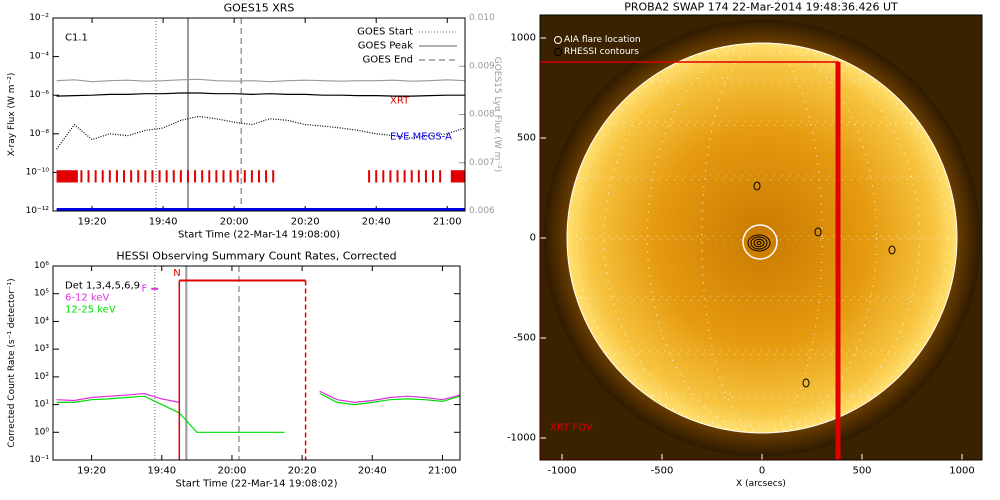 The image size is (1000, 500). I want to click on series-line, so click(261, 80).